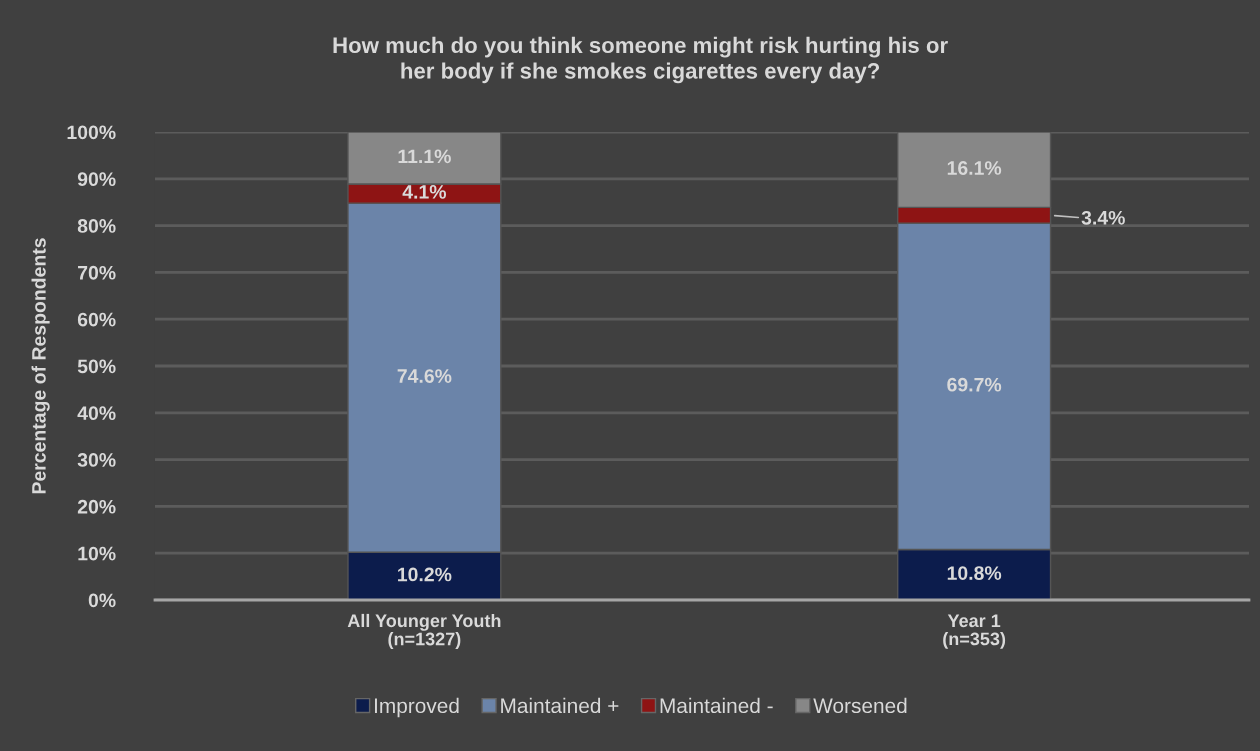 This screenshot has width=1260, height=751. What do you see at coordinates (97, 553) in the screenshot?
I see `y-tick-label: 10%` at bounding box center [97, 553].